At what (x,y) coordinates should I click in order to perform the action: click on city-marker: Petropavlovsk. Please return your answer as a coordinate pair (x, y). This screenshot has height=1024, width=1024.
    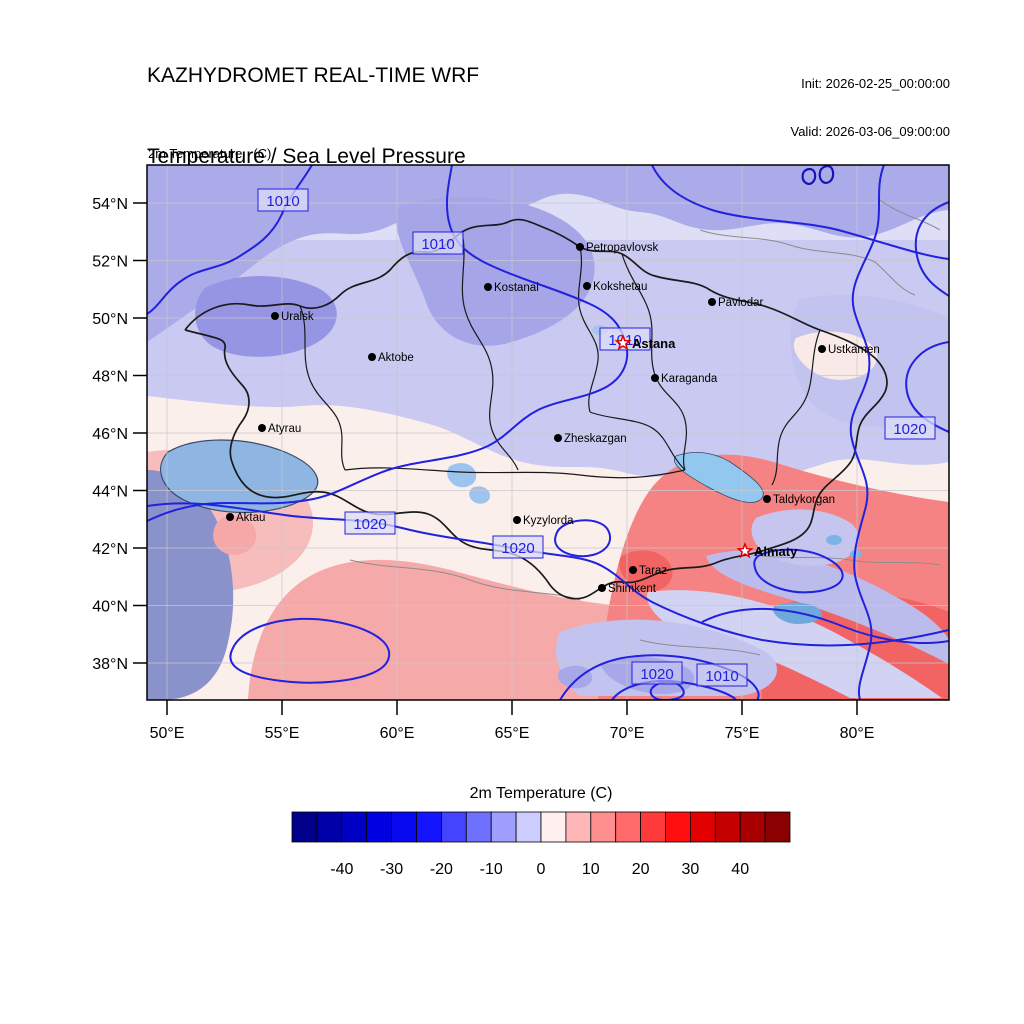
    Looking at the image, I should click on (617, 248).